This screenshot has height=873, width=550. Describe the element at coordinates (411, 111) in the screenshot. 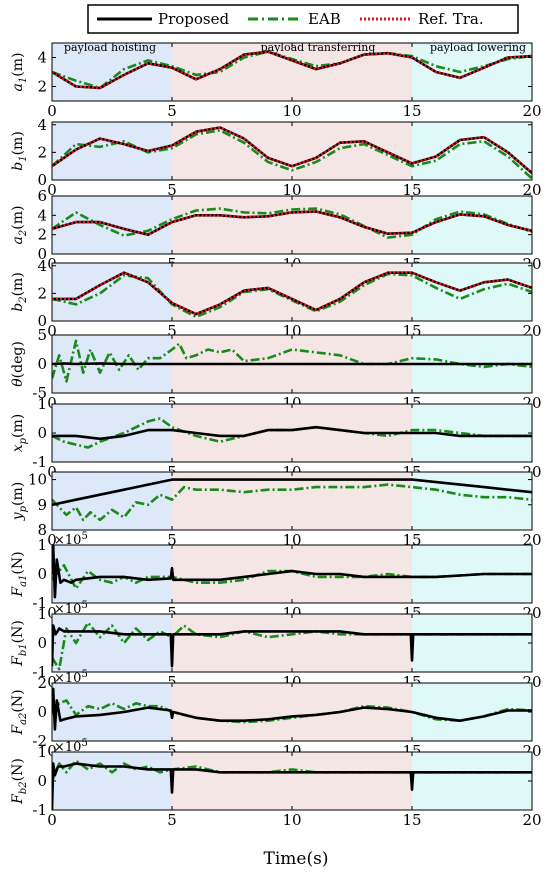

I see `x-tick-label-0-3: 15` at that location.